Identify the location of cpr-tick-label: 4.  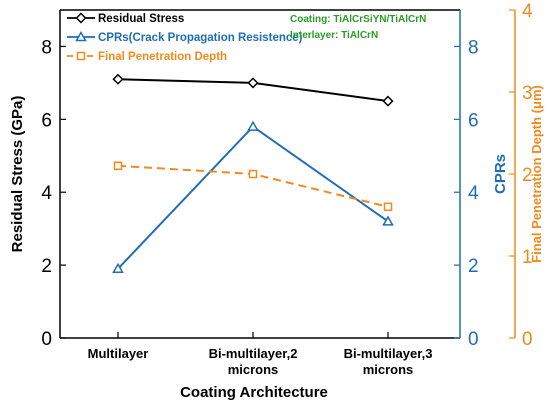
(473, 193).